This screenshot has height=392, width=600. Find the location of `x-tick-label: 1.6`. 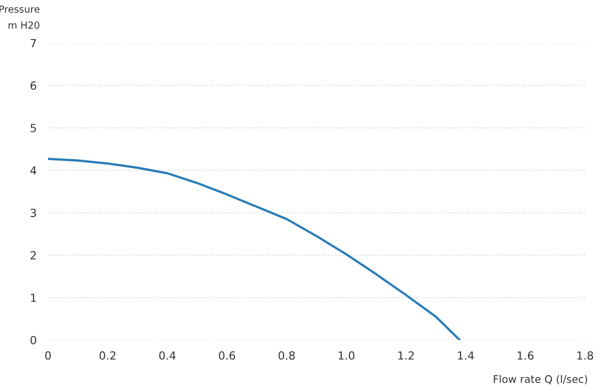

x-tick-label: 1.6 is located at coordinates (526, 355).